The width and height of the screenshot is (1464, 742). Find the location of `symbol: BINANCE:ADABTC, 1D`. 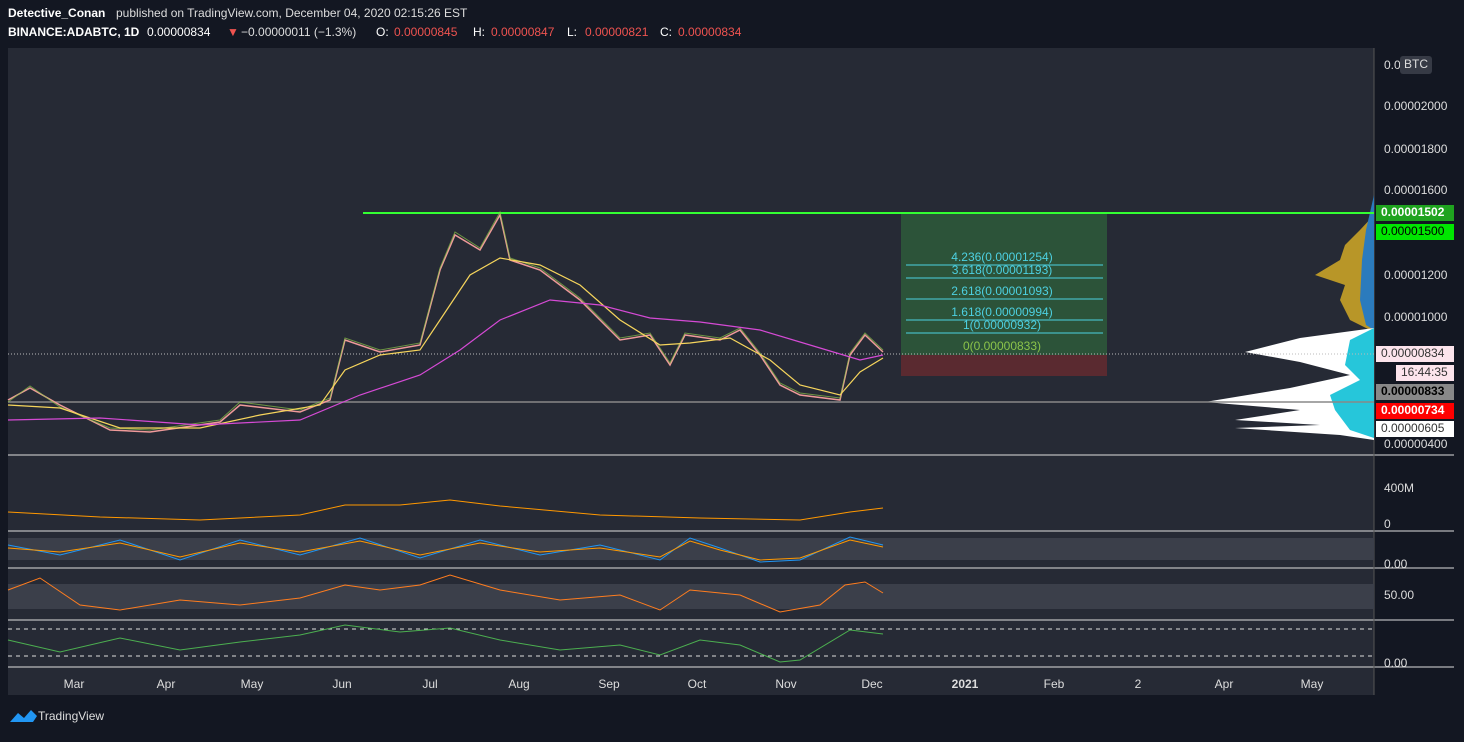

symbol: BINANCE:ADABTC, 1D is located at coordinates (74, 32).